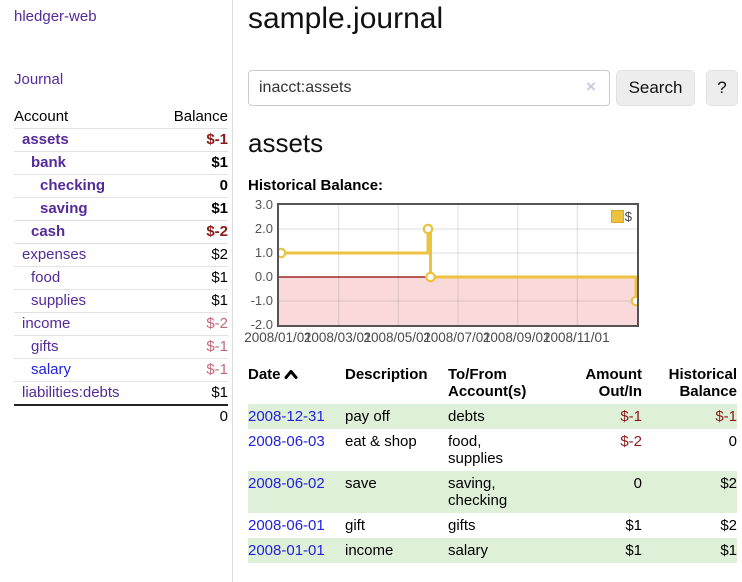  What do you see at coordinates (346, 18) in the screenshot?
I see `page-title: sample.journal` at bounding box center [346, 18].